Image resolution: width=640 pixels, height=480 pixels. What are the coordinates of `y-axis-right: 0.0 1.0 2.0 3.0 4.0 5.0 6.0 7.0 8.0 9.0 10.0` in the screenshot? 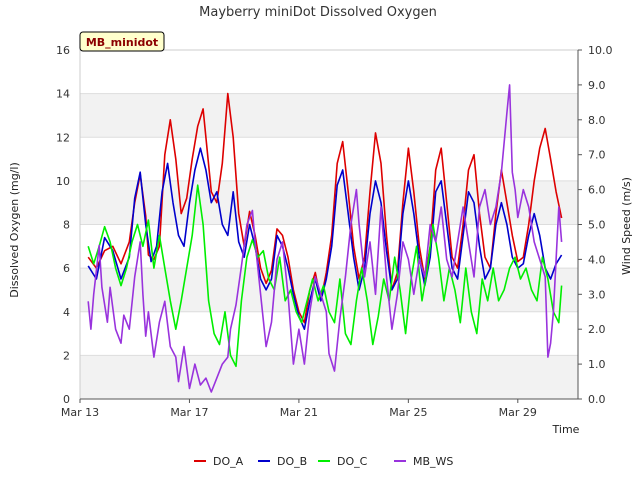 It's located at (595, 225).